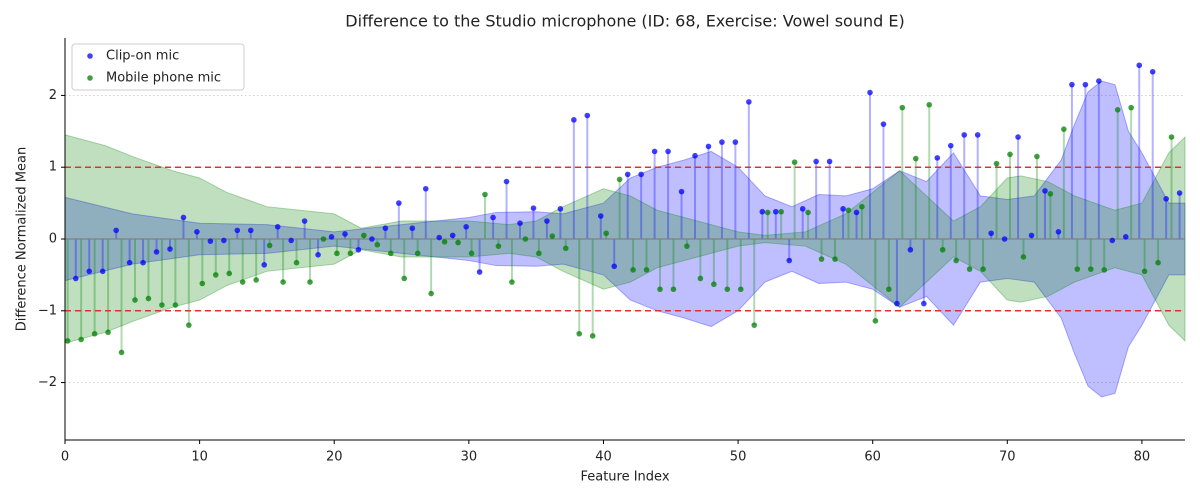 The width and height of the screenshot is (1200, 504). I want to click on x-tick-label: 60, so click(872, 457).